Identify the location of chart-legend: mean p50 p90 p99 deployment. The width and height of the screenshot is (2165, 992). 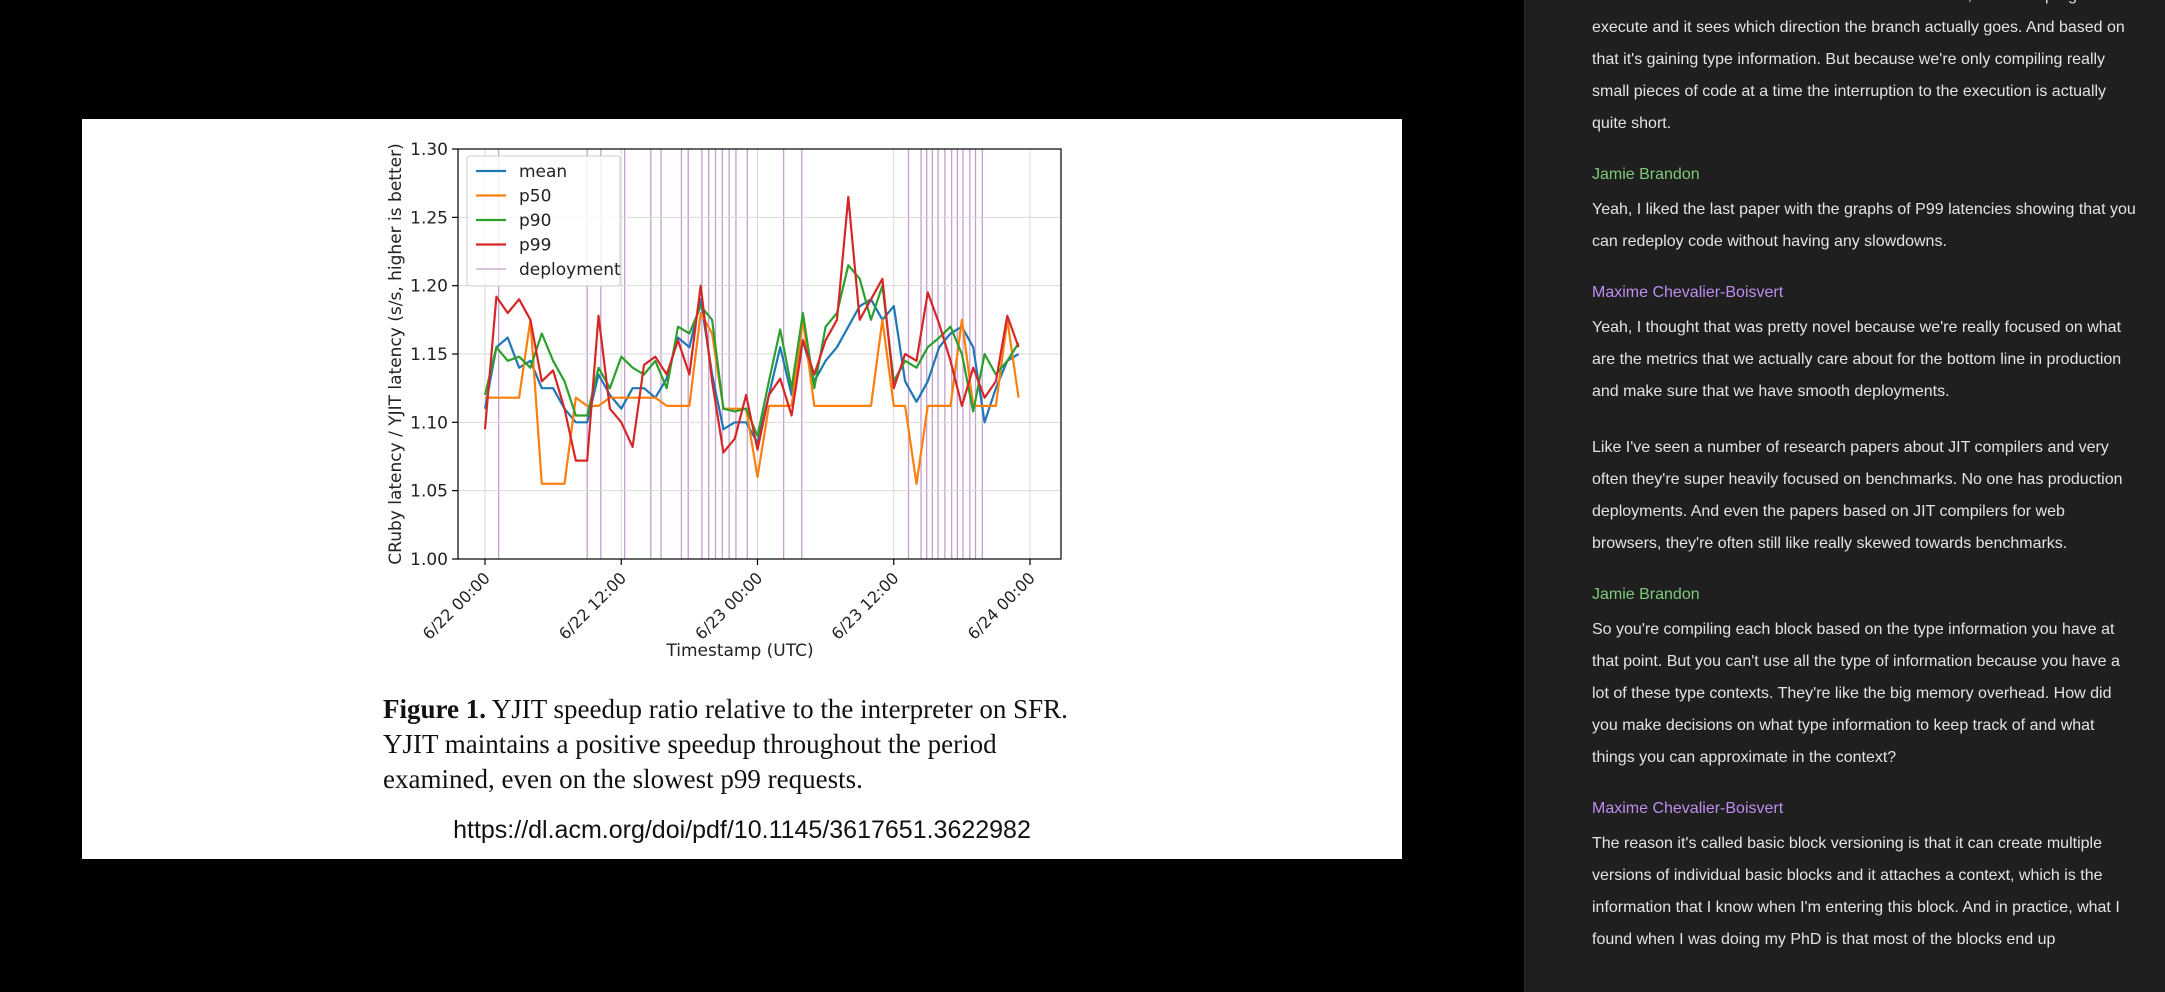
(543, 221).